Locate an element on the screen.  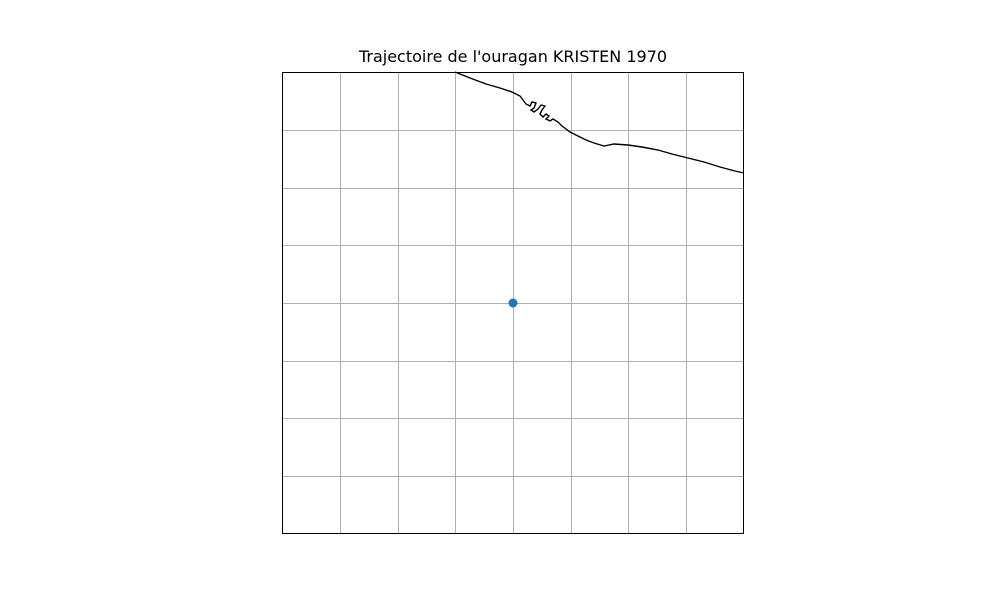
track-point is located at coordinates (513, 303).